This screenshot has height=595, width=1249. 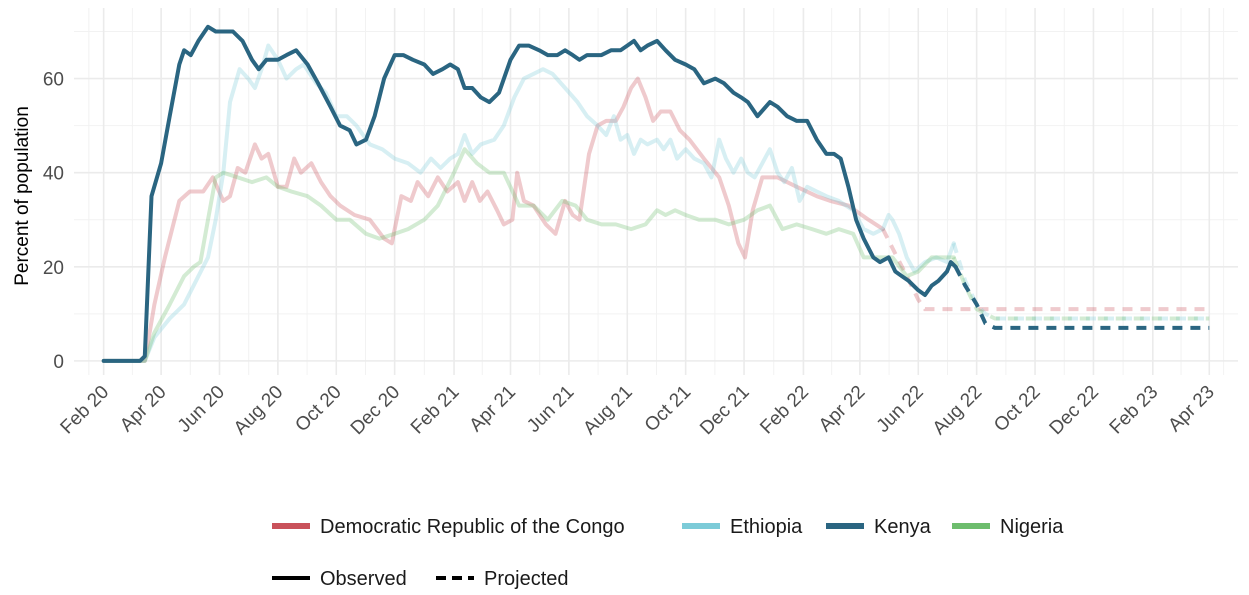 I want to click on legend-label: Ethiopia, so click(x=766, y=527).